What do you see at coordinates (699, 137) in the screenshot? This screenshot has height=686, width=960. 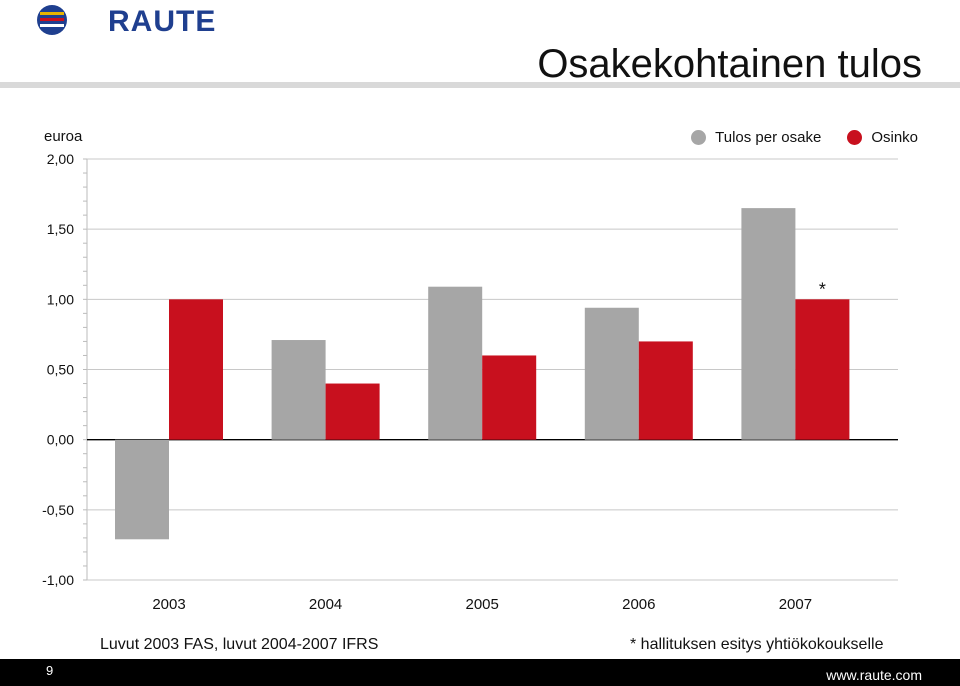 I see `legend-swatch-eps` at bounding box center [699, 137].